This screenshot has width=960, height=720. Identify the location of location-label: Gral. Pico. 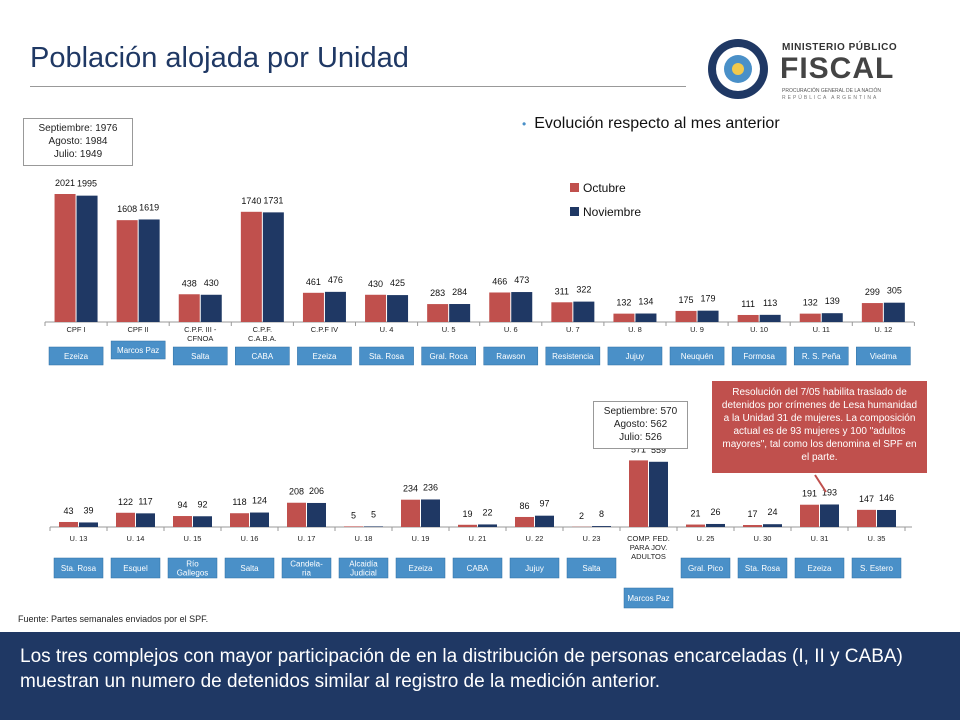
(706, 568).